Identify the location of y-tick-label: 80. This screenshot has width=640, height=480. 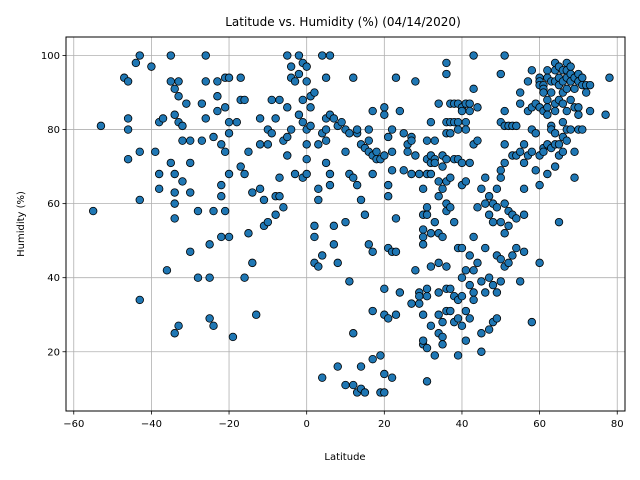
(53, 130).